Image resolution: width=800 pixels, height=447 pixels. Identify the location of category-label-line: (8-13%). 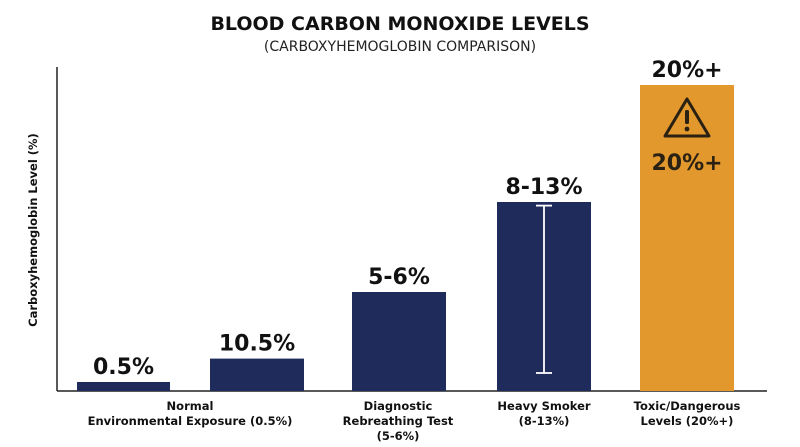
(544, 421).